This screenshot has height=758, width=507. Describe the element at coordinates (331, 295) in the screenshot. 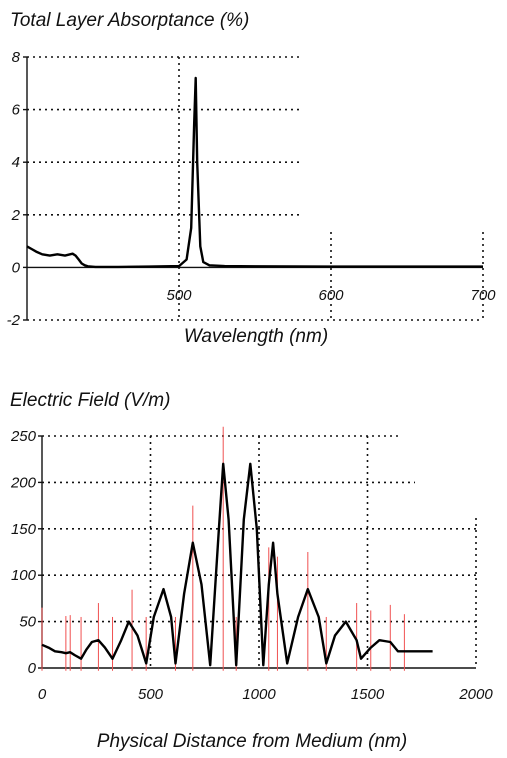

I see `x-tick-label: 600` at that location.